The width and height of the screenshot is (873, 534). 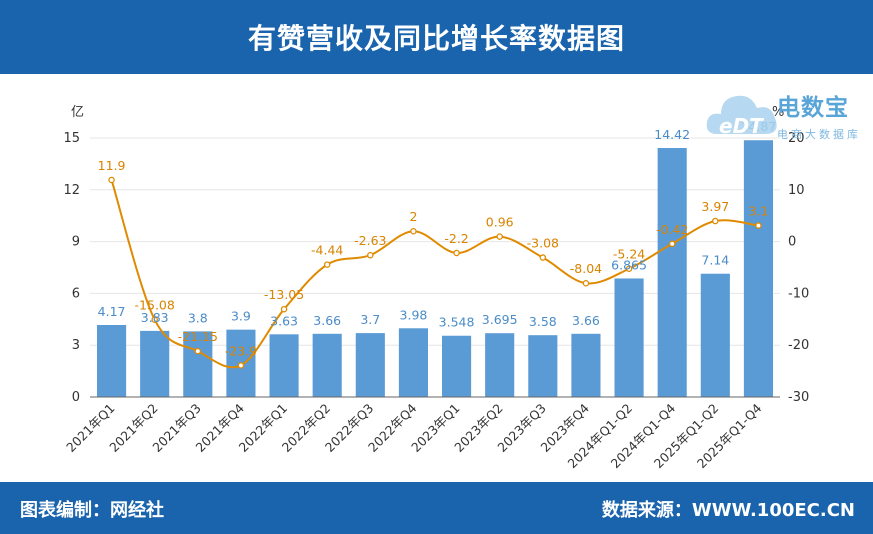 What do you see at coordinates (71, 138) in the screenshot?
I see `y-left-tick-label: 15` at bounding box center [71, 138].